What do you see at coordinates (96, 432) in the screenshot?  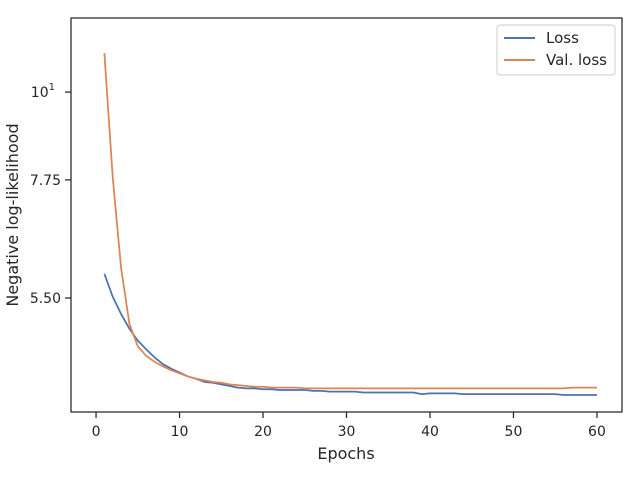 I see `x-tick-label: 0` at bounding box center [96, 432].